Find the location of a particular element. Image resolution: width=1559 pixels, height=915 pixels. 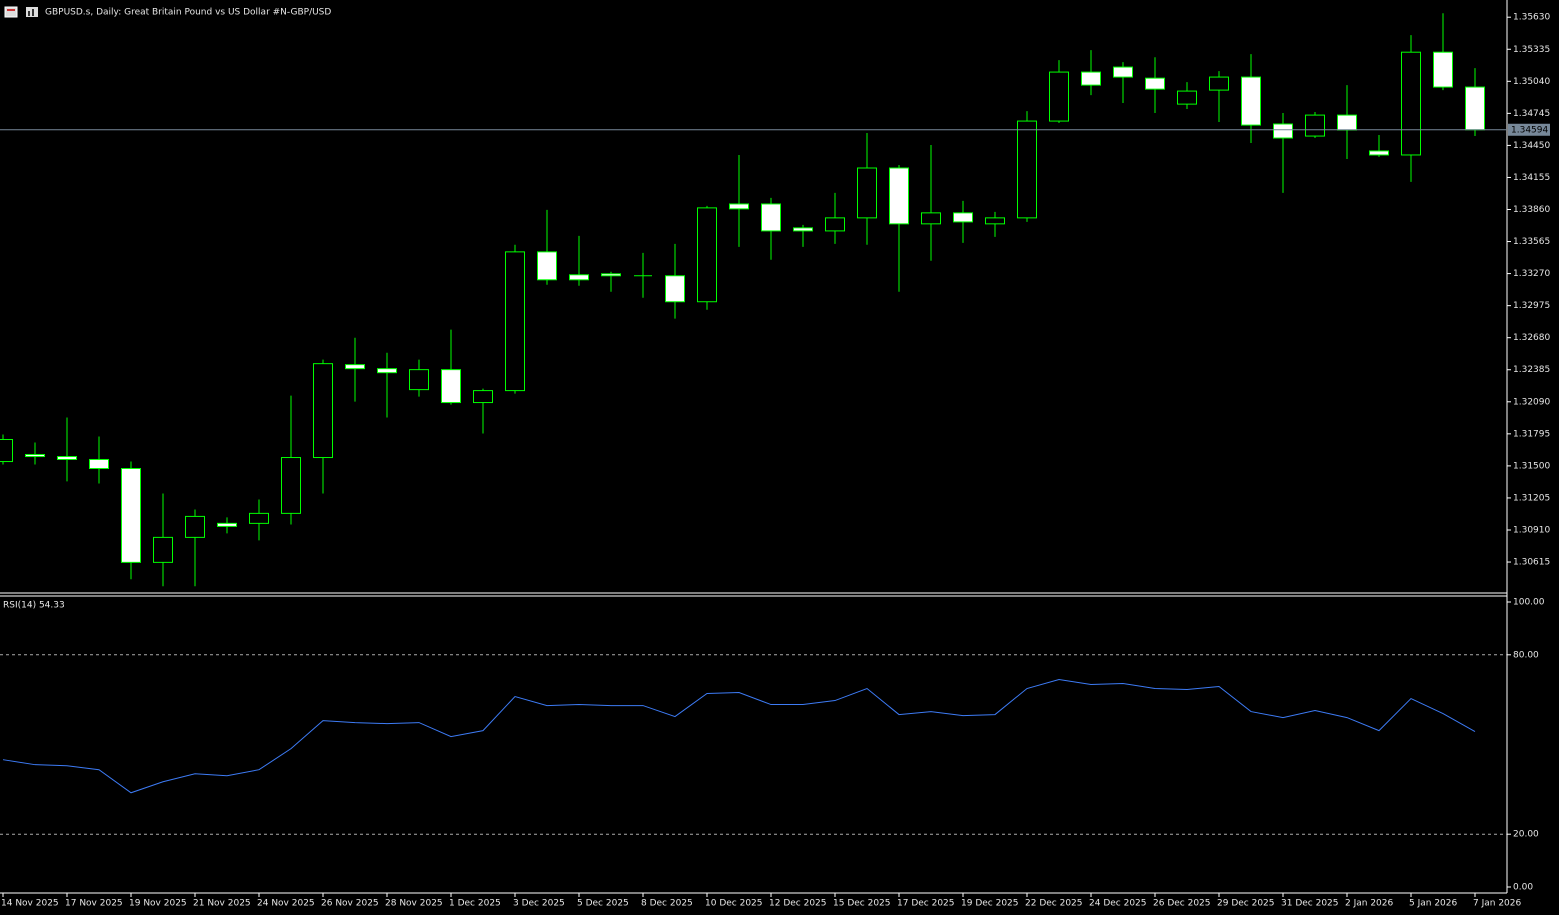

x-tick-label: 7 Jan 2026 is located at coordinates (1497, 904).